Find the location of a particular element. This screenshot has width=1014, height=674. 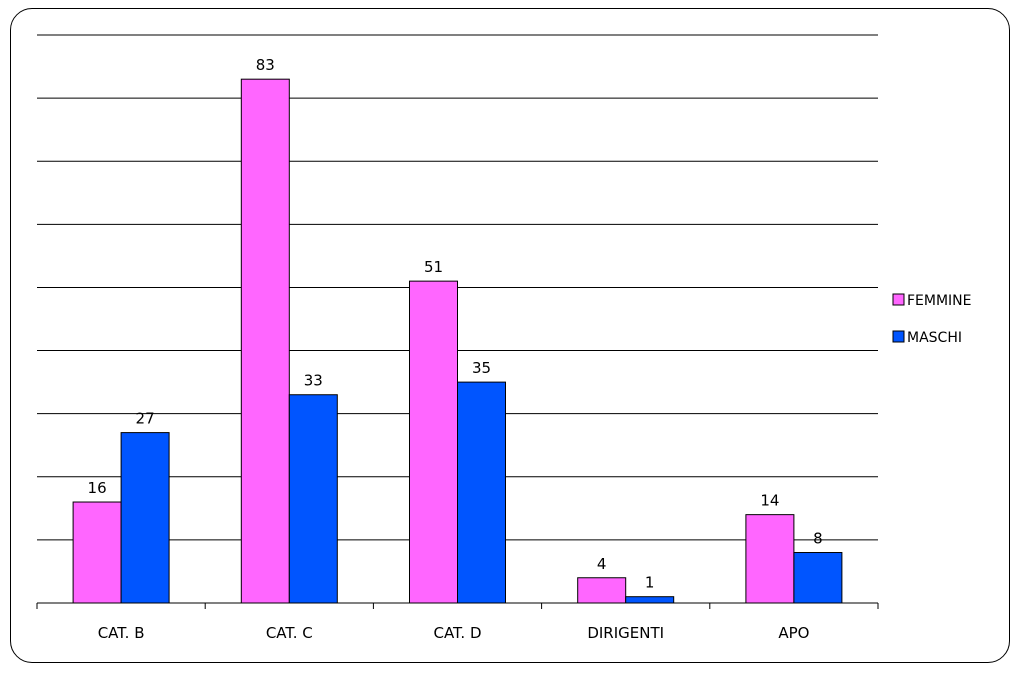

x-tick-label: DIRIGENTI is located at coordinates (625, 633).